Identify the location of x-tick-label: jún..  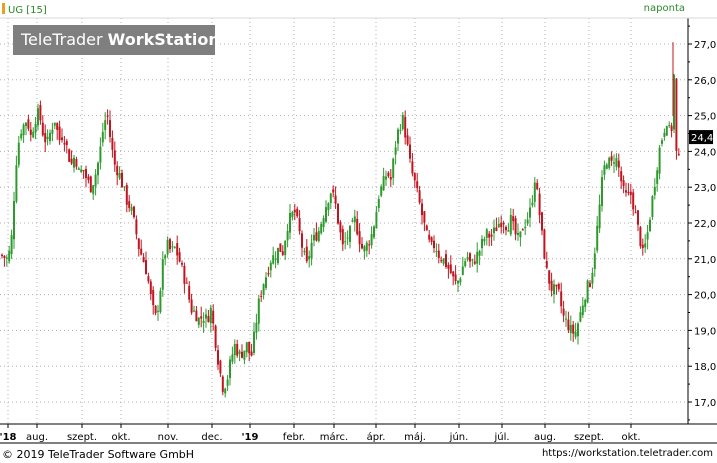
(459, 437).